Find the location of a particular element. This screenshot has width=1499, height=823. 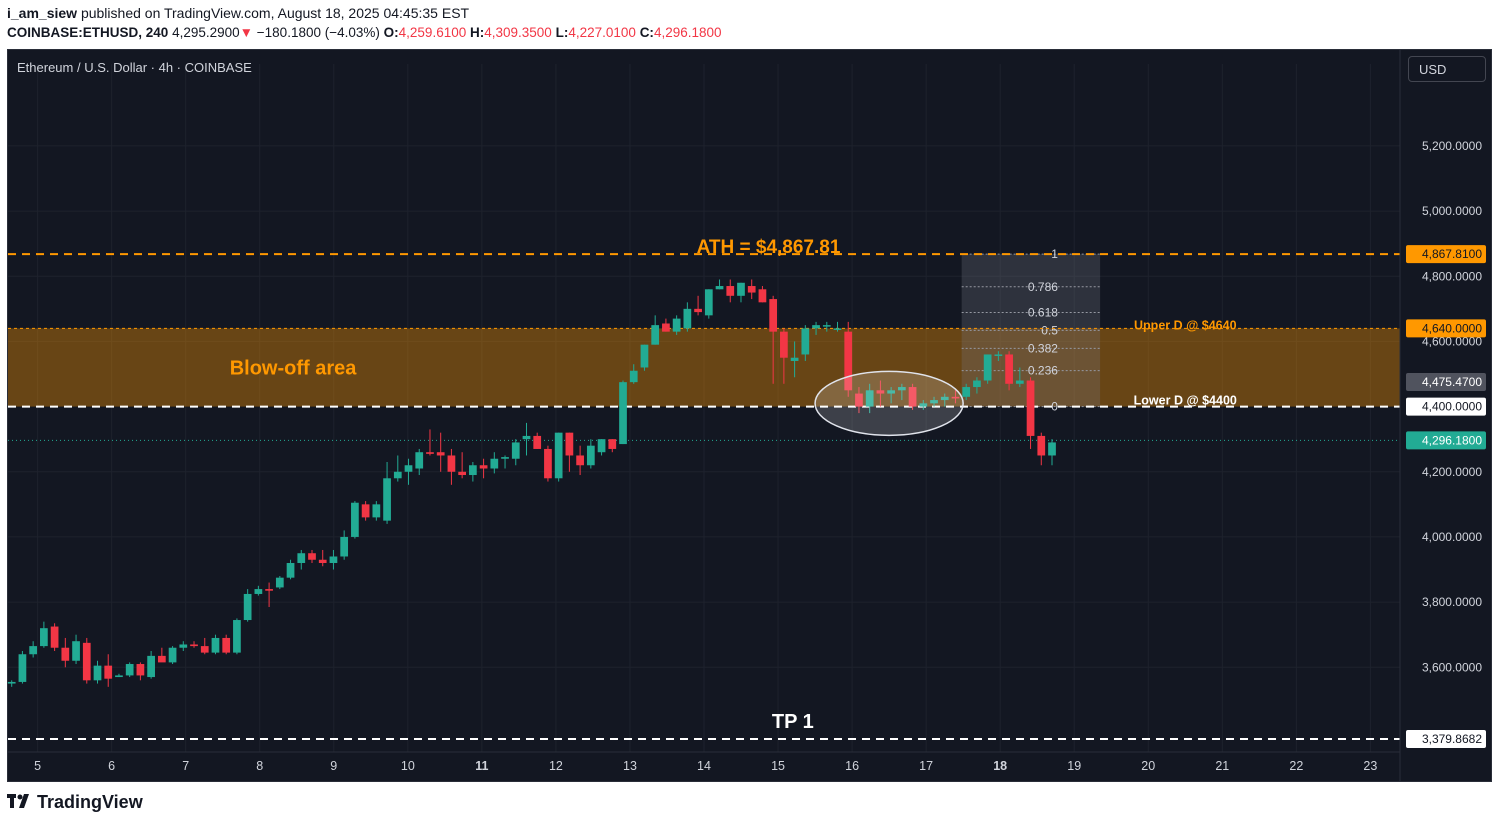

price-tick-label: 4,600.0000 is located at coordinates (1452, 341).